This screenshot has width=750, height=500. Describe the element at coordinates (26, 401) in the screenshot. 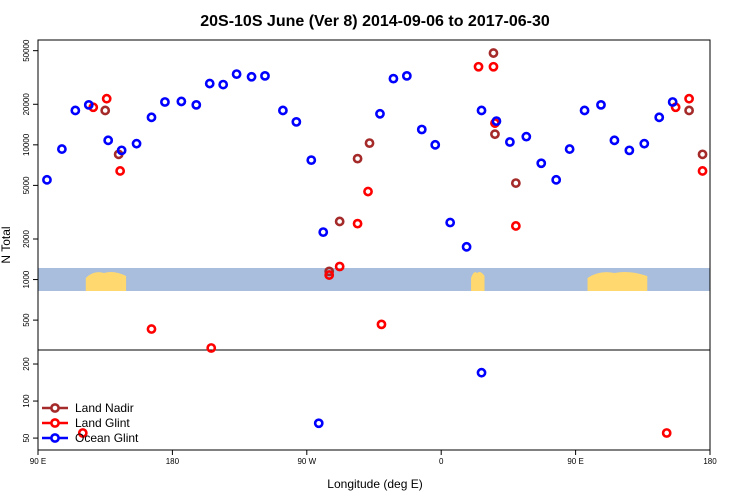

I see `y-tick-label: 100` at that location.